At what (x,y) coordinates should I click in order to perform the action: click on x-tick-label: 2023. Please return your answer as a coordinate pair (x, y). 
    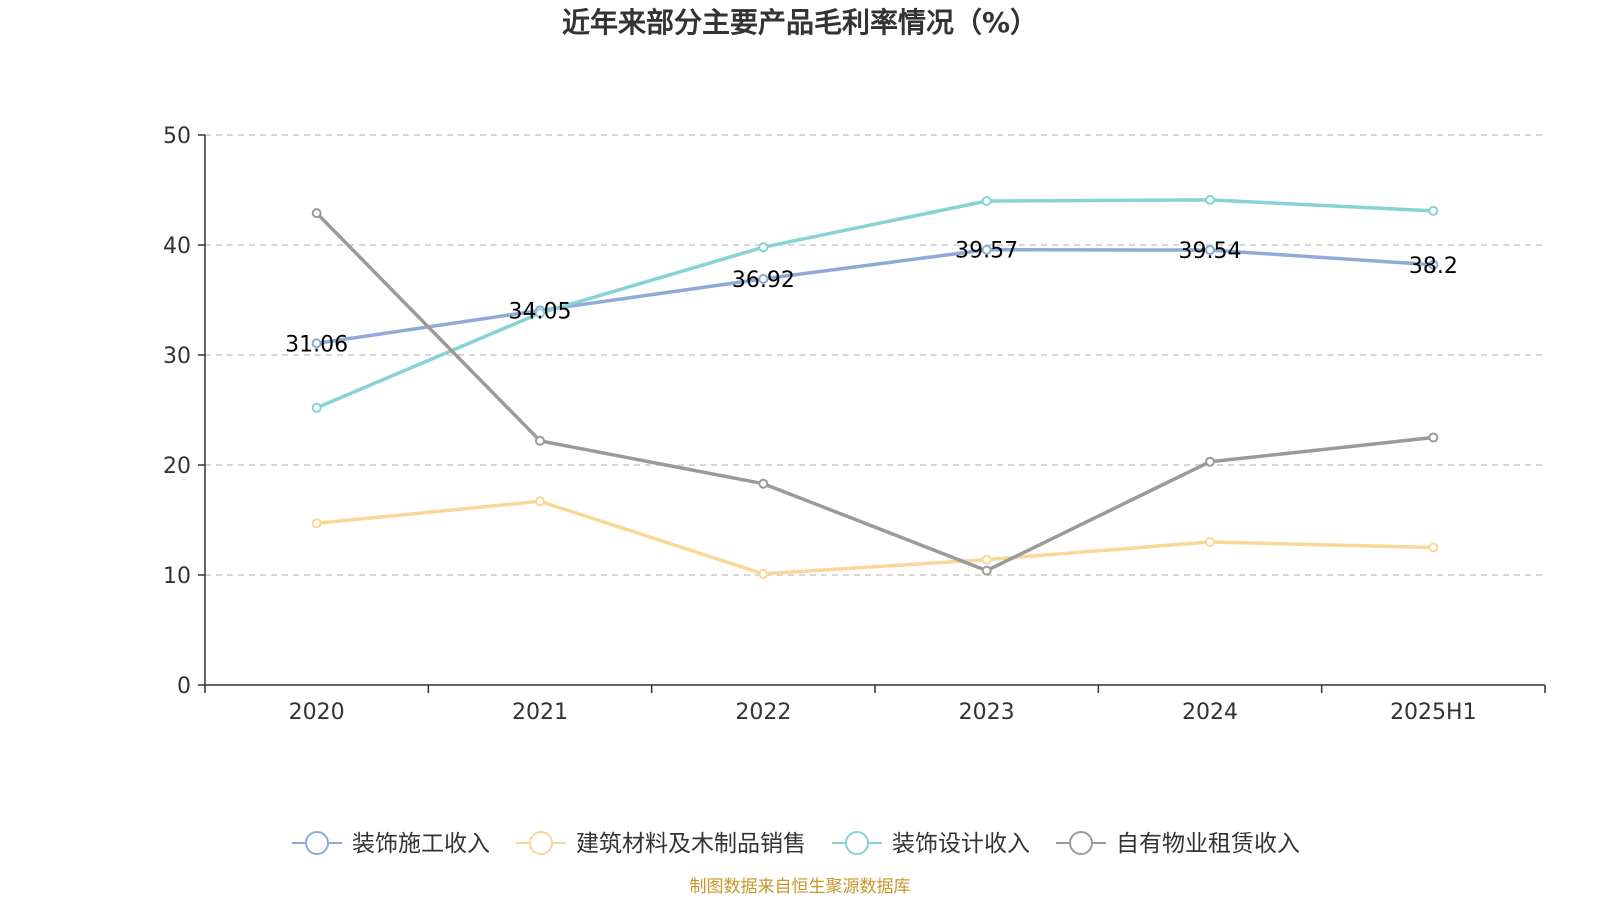
    Looking at the image, I should click on (987, 712).